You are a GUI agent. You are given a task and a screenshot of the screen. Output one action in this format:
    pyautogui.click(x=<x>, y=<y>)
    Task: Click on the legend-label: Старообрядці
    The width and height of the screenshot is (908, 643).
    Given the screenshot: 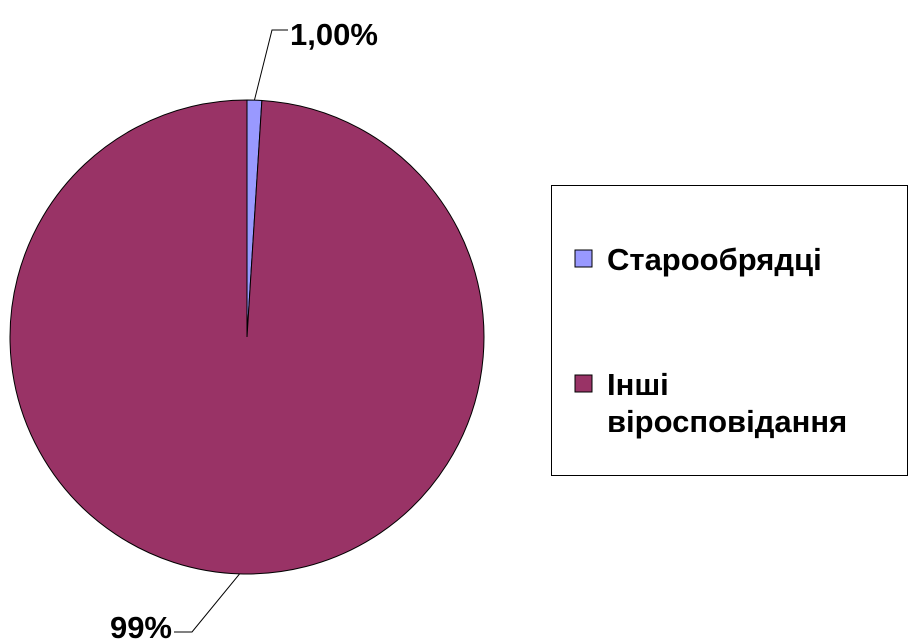 What is the action you would take?
    pyautogui.click(x=714, y=259)
    